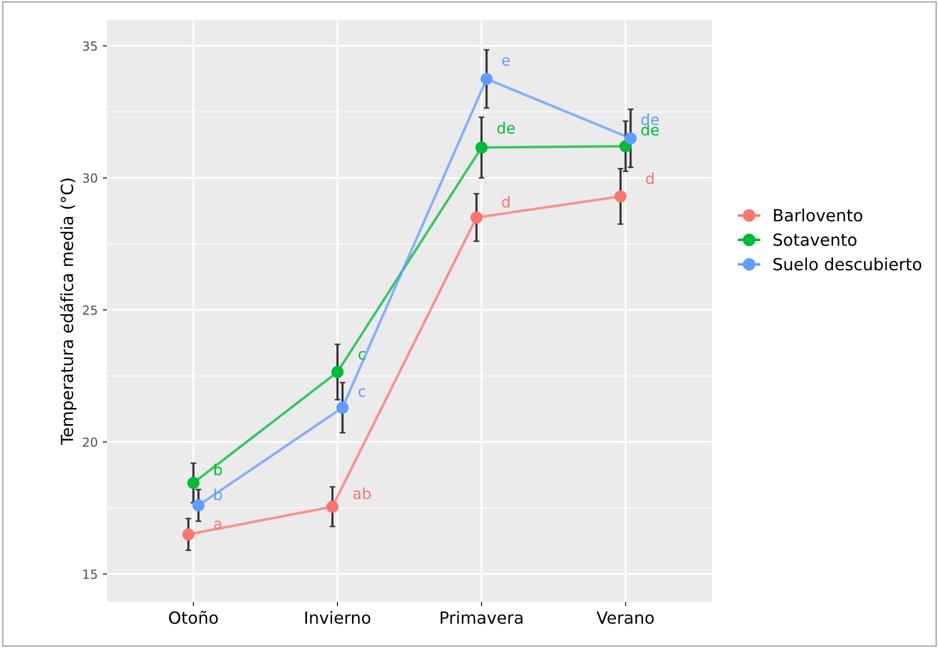 The width and height of the screenshot is (939, 648). I want to click on legend-label: Barlovento, so click(818, 215).